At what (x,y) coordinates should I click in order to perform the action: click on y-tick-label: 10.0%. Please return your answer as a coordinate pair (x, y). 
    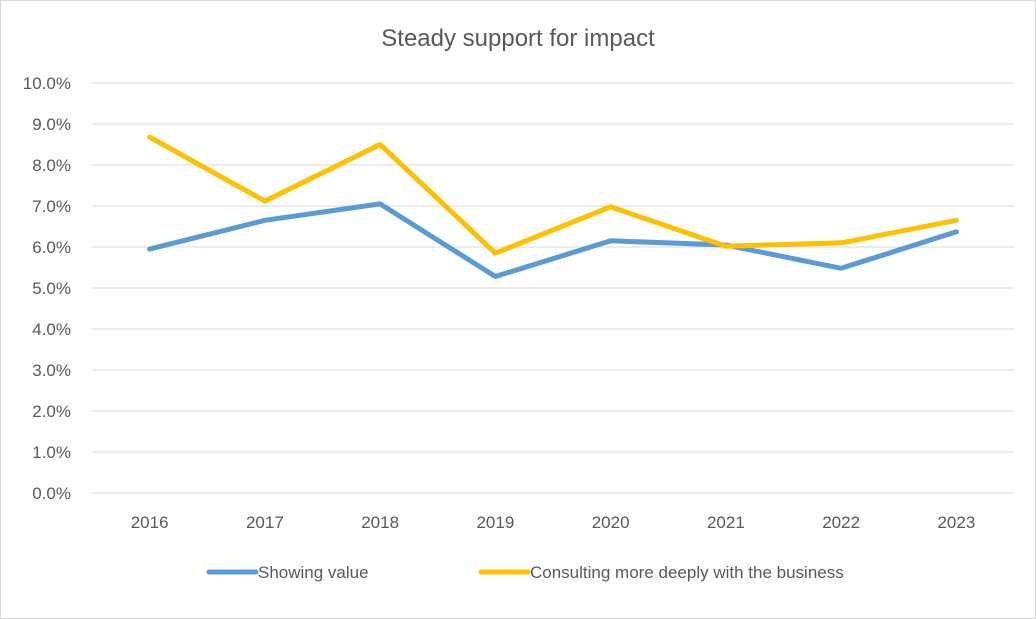
    Looking at the image, I should click on (47, 83).